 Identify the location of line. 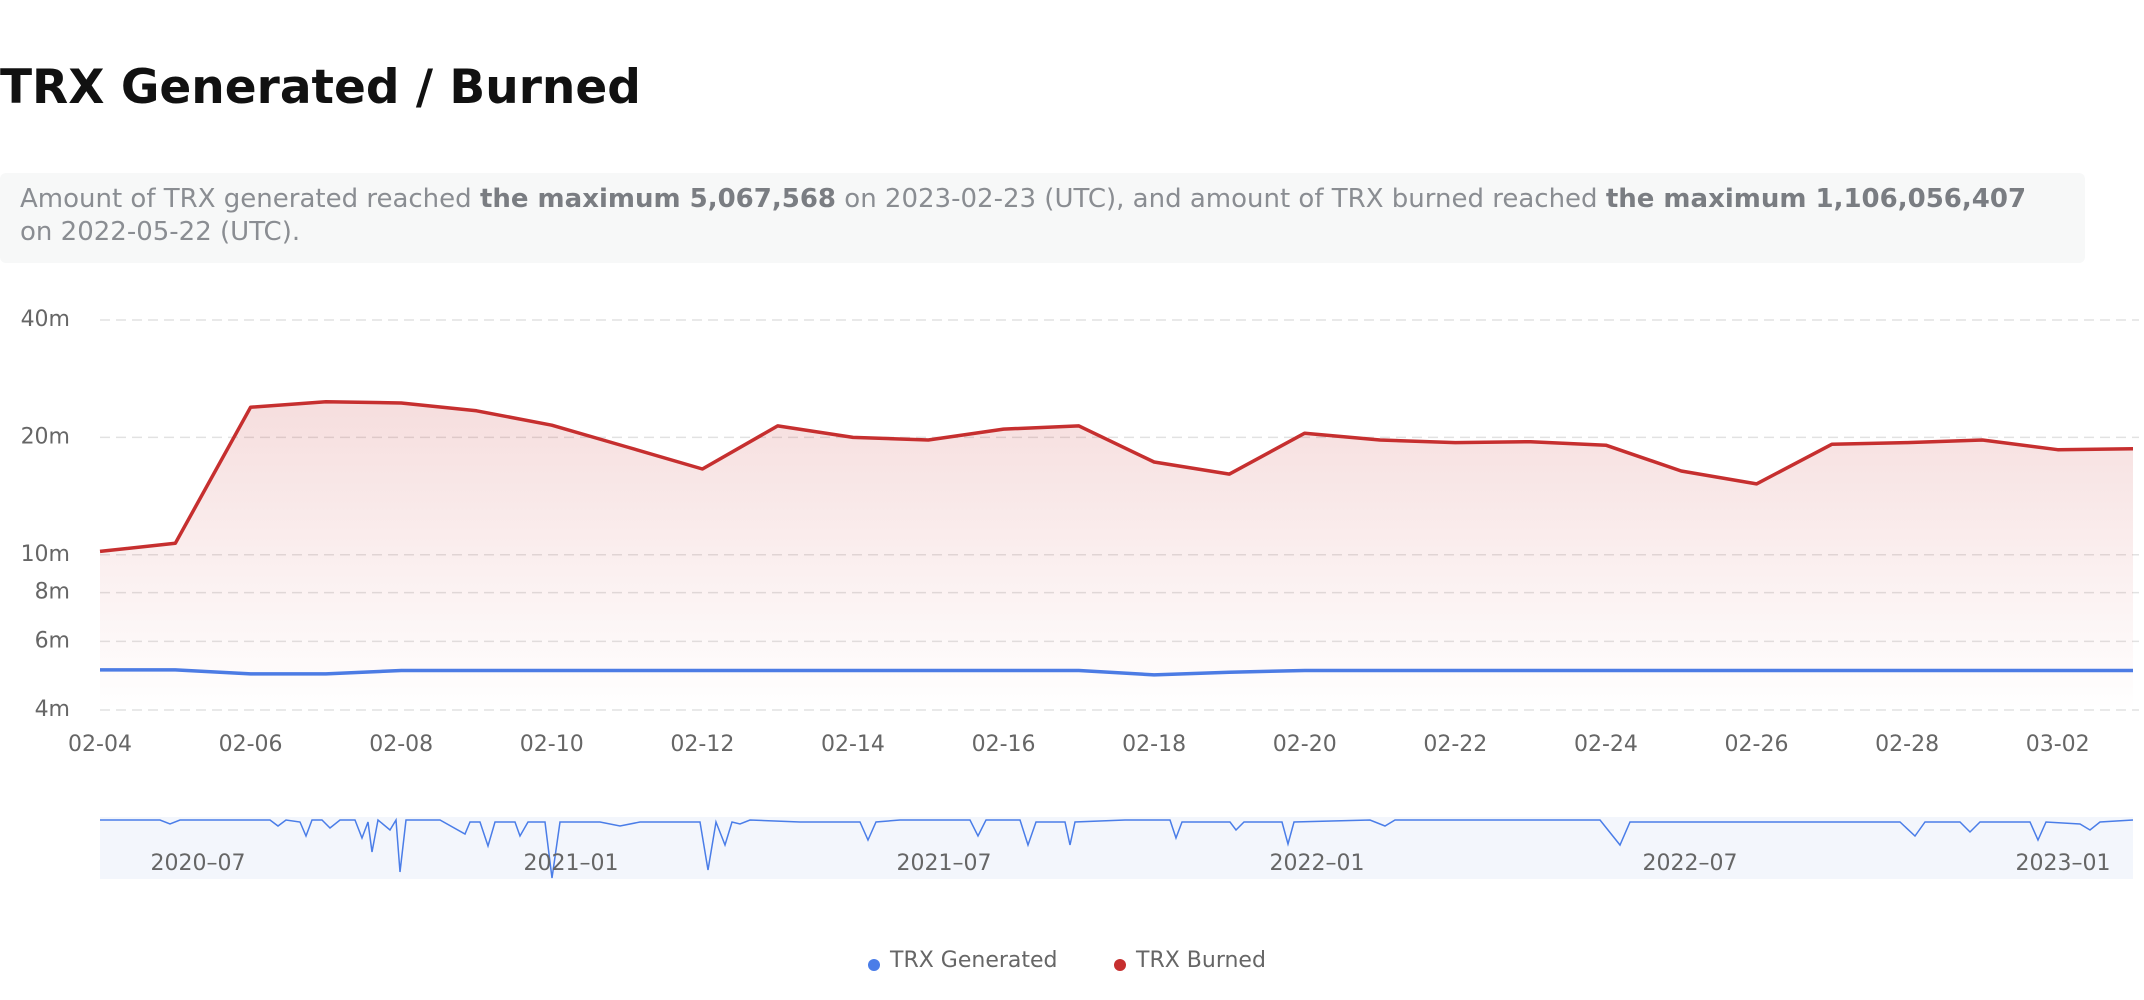
(1116, 476).